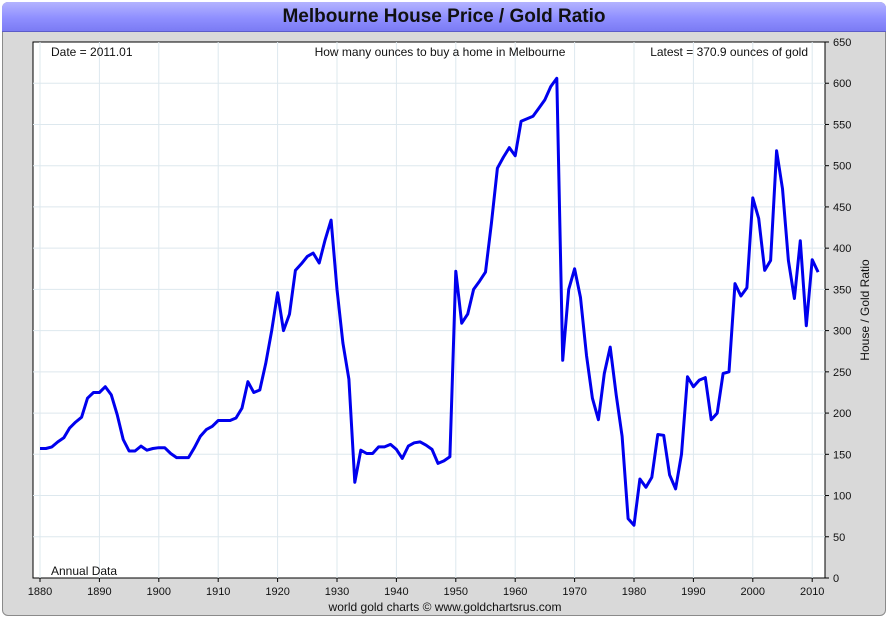 Image resolution: width=890 pixels, height=620 pixels. I want to click on x-tick-label: 1890, so click(99, 592).